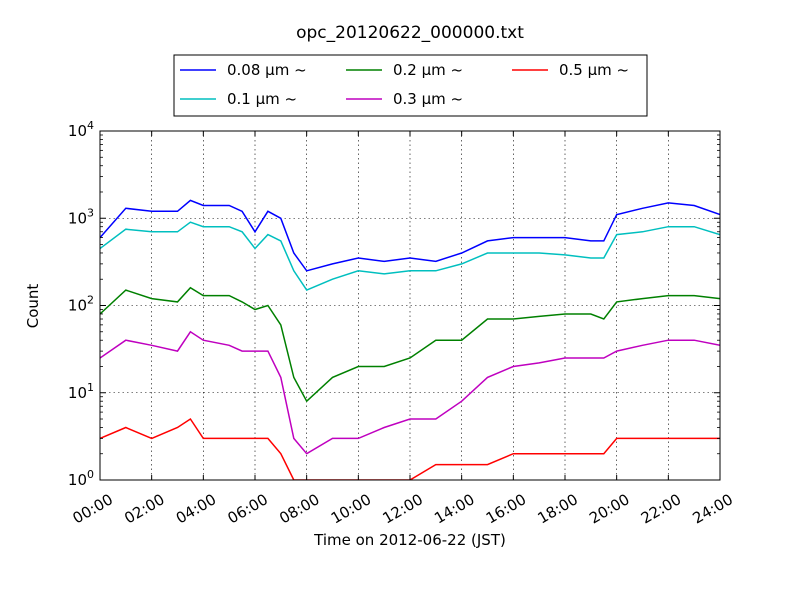 This screenshot has height=600, width=800. What do you see at coordinates (609, 508) in the screenshot?
I see `x-tick-label: 20:00` at bounding box center [609, 508].